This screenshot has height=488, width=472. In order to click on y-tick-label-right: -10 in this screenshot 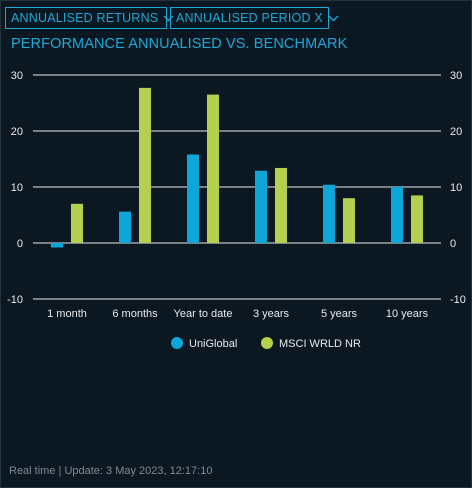, I will do `click(458, 300)`.